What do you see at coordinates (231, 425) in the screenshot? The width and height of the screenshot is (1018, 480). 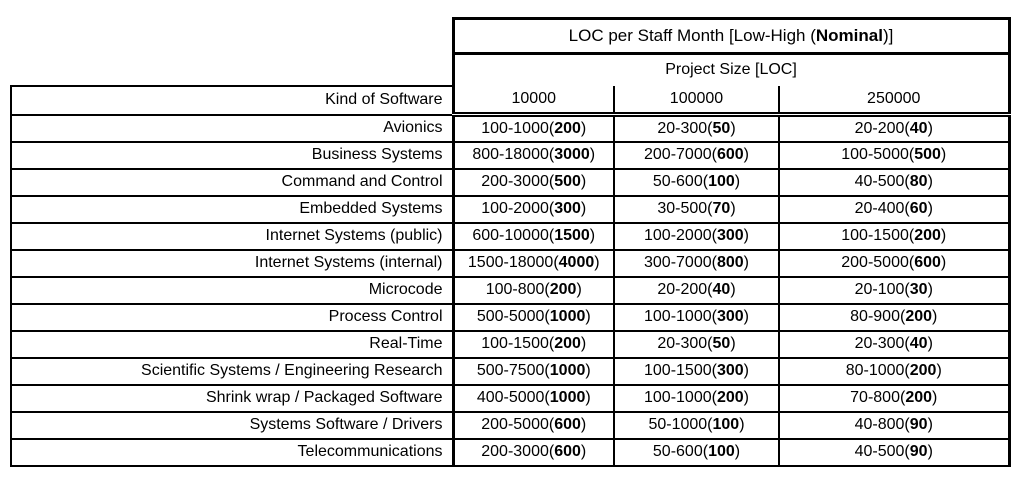 I see `row-label: Systems Software / Drivers` at bounding box center [231, 425].